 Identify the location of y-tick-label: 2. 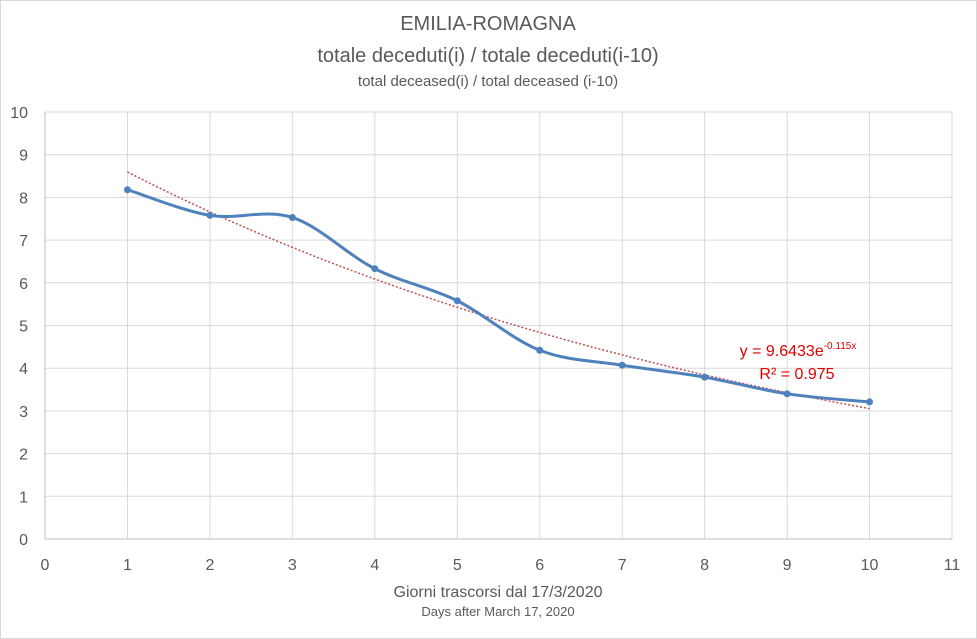
(23, 455).